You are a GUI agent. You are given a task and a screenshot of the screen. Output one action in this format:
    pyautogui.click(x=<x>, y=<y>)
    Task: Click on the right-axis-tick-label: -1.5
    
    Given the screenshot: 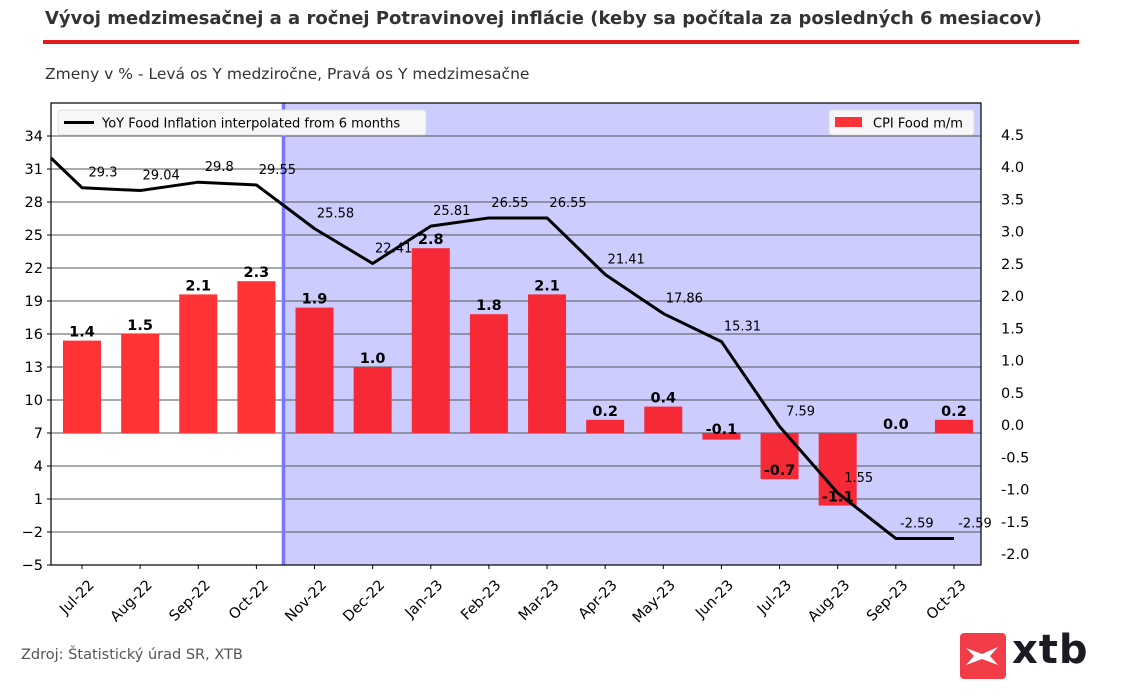 What is the action you would take?
    pyautogui.click(x=1015, y=523)
    